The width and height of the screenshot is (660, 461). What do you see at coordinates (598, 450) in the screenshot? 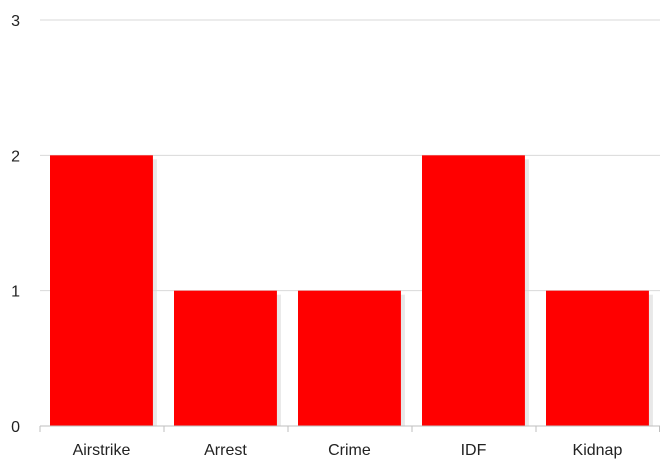
I see `x-tick-label: Kidnap` at bounding box center [598, 450].